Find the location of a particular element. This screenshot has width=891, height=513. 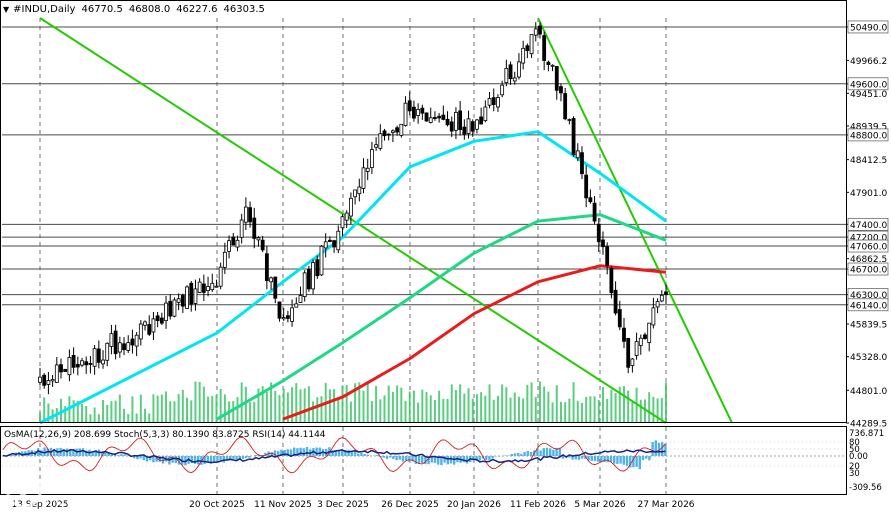

price-axis-label: 46300.0 is located at coordinates (868, 296).